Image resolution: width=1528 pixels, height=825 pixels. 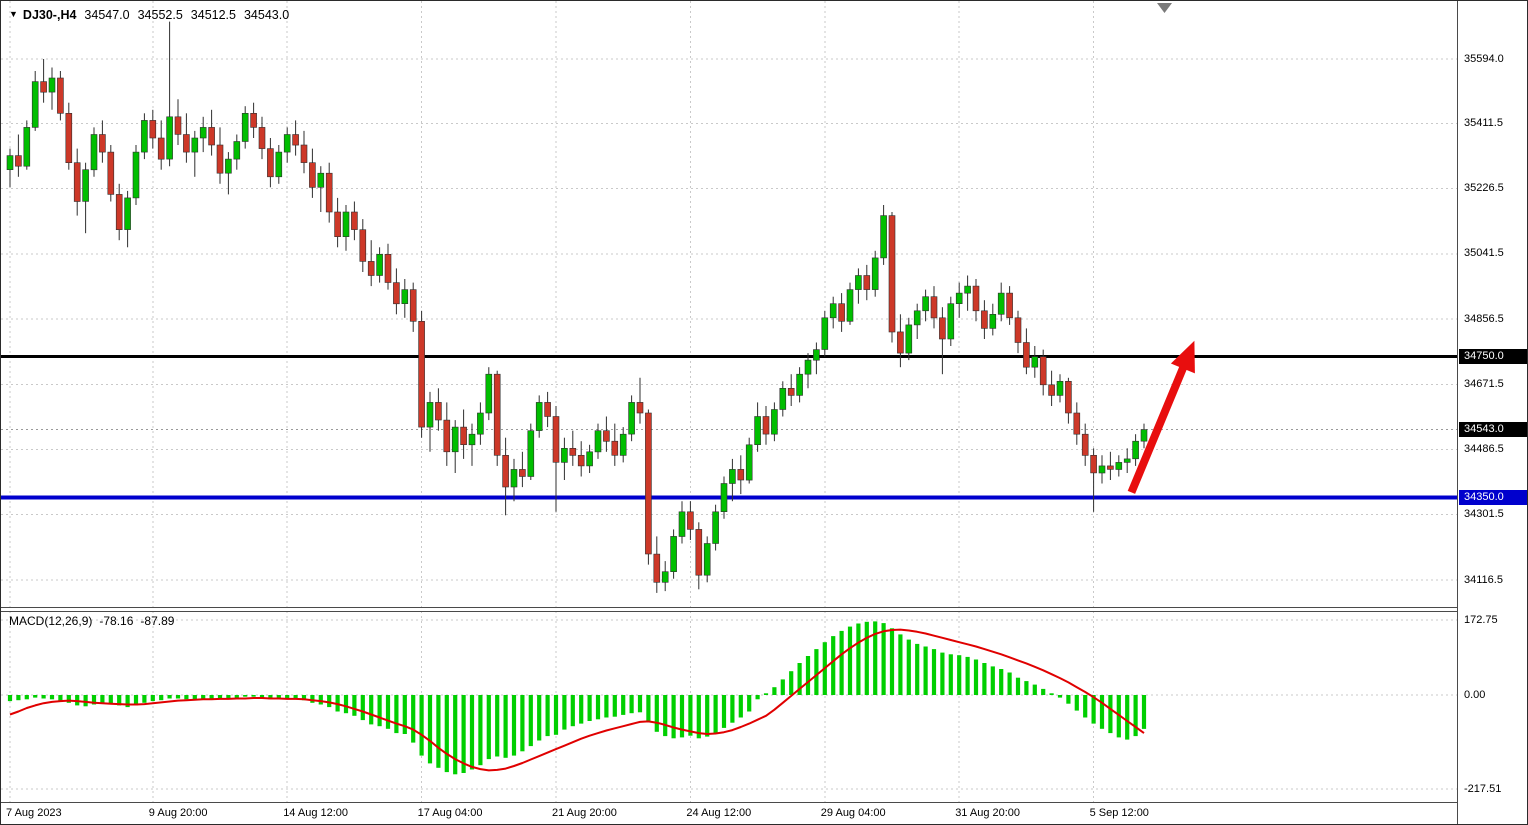 What do you see at coordinates (160, 15) in the screenshot?
I see `high-value: 34552.5` at bounding box center [160, 15].